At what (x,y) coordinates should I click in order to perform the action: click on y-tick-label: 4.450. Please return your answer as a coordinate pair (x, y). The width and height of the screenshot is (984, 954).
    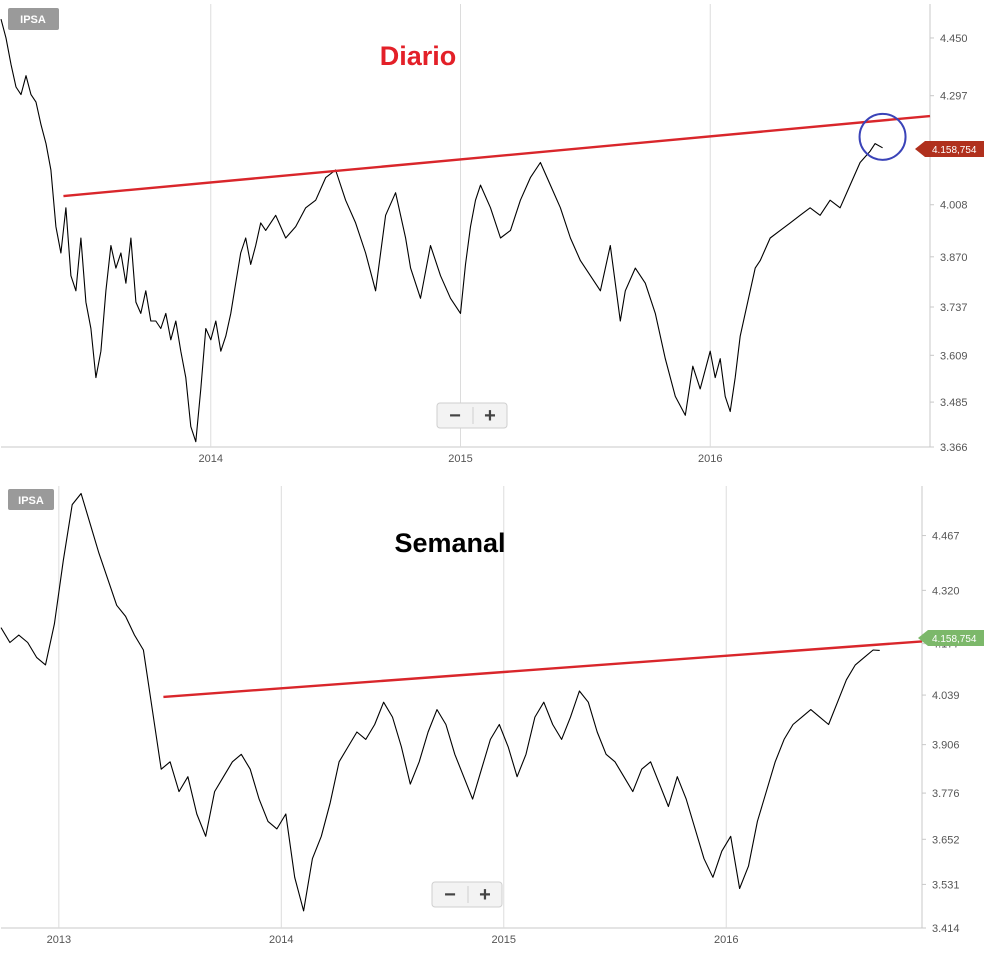
    Looking at the image, I should click on (954, 39).